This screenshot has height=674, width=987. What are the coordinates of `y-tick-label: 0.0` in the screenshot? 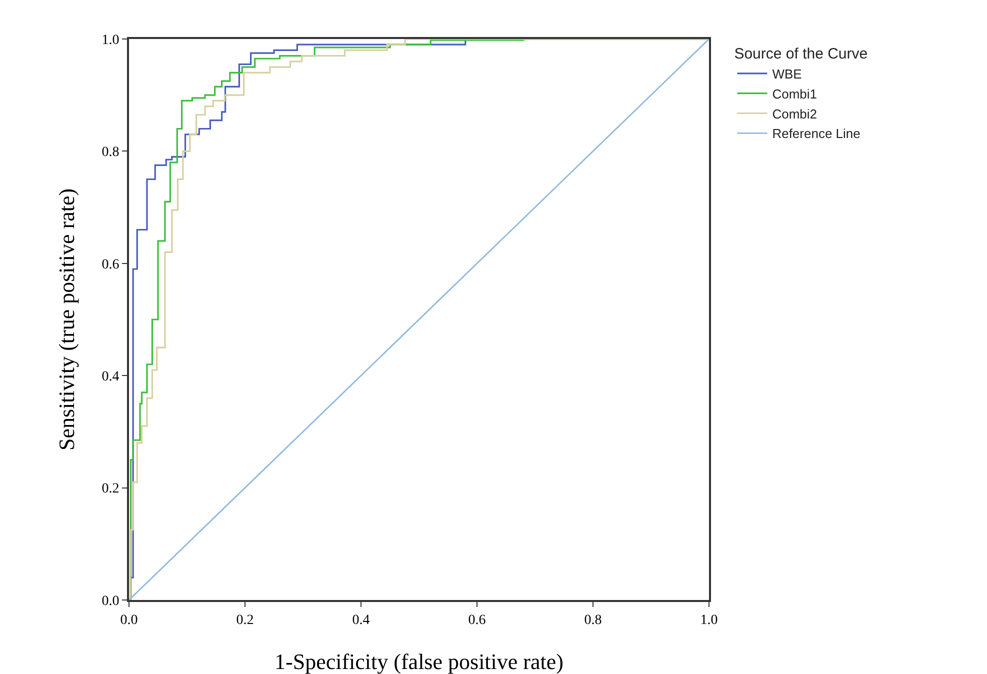 It's located at (111, 601).